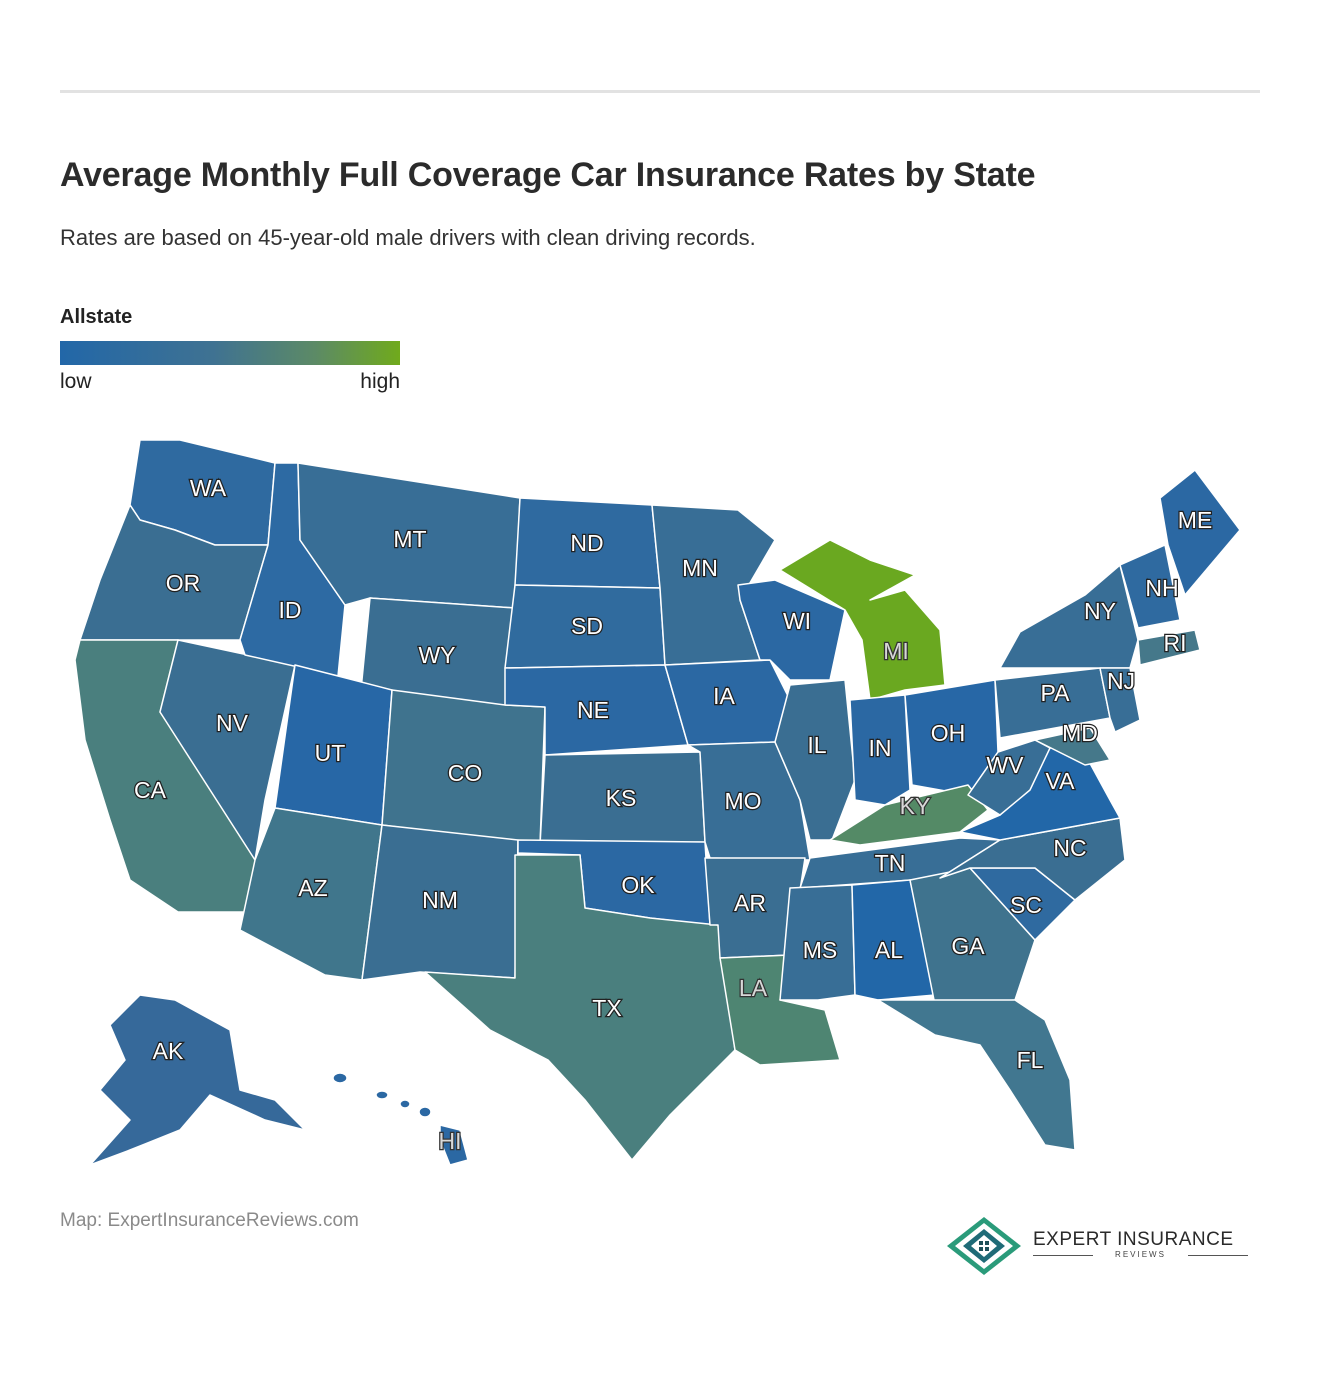 This screenshot has width=1320, height=1398. Describe the element at coordinates (816, 745) in the screenshot. I see `state-label-il: IL` at that location.